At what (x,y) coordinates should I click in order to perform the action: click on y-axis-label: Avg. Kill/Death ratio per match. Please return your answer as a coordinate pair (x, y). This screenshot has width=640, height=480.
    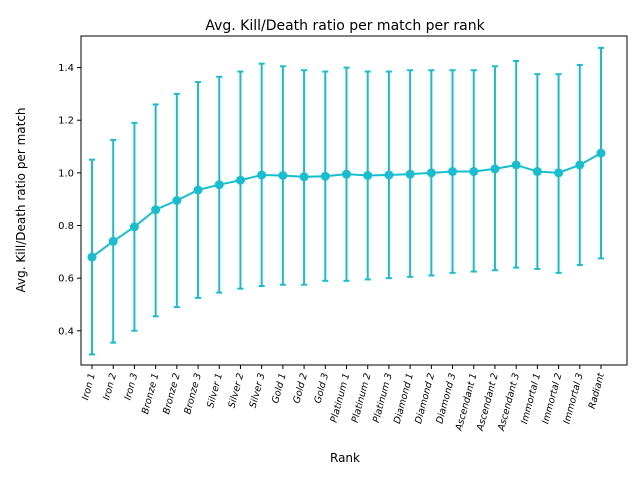
    Looking at the image, I should click on (21, 199).